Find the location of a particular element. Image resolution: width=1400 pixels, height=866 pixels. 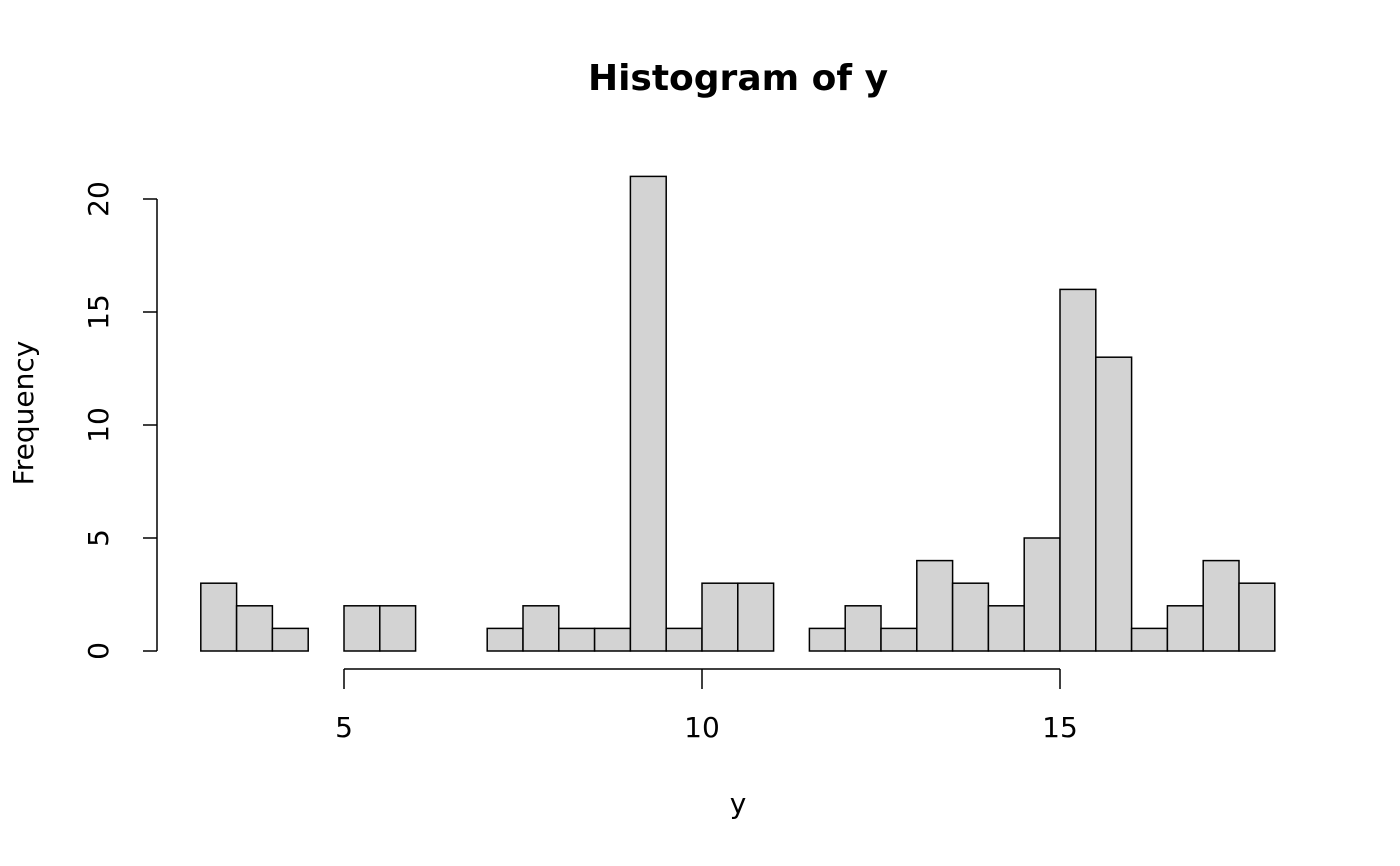

x-tick-label: 5 is located at coordinates (344, 727).